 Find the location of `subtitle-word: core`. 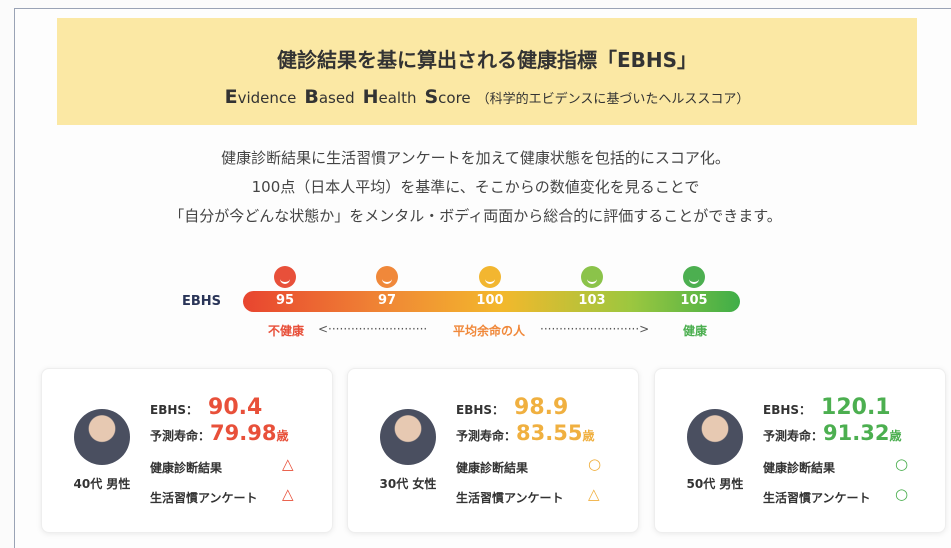

subtitle-word: core is located at coordinates (454, 98).